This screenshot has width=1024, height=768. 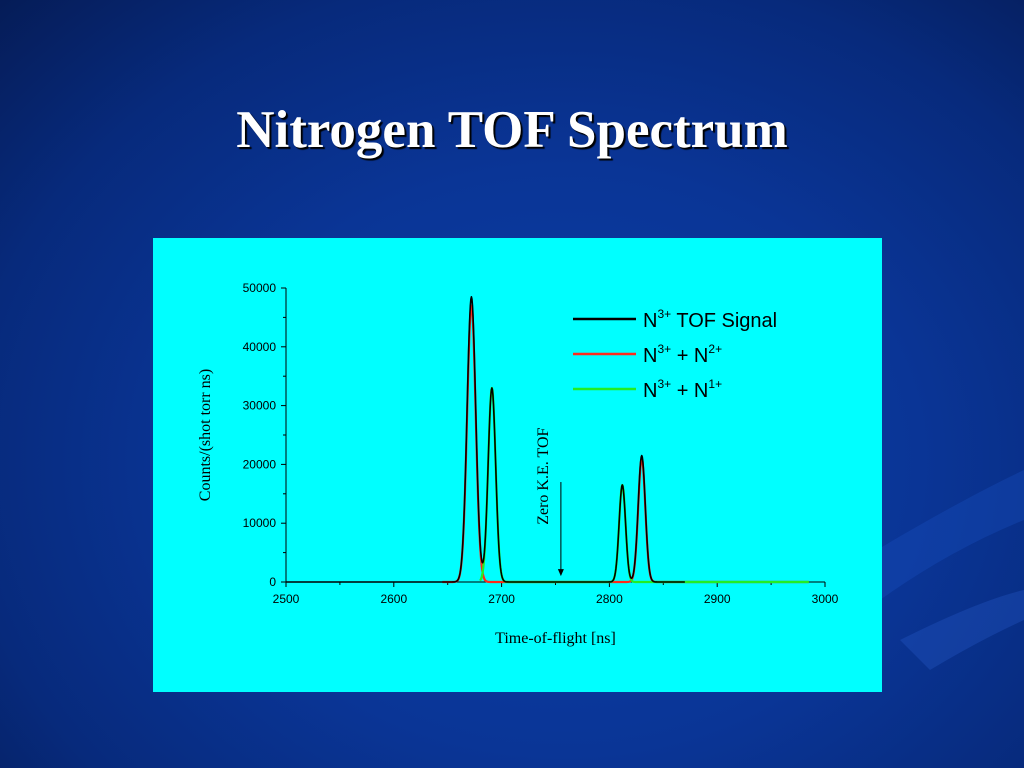 What do you see at coordinates (560, 573) in the screenshot?
I see `annotation-arrow-head` at bounding box center [560, 573].